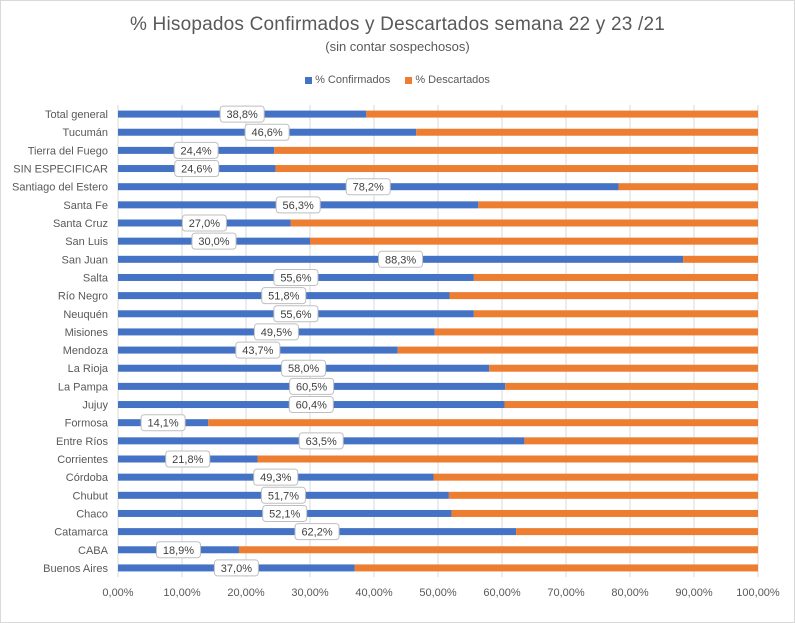 Image resolution: width=795 pixels, height=623 pixels. I want to click on data-label: 49,5%, so click(276, 333).